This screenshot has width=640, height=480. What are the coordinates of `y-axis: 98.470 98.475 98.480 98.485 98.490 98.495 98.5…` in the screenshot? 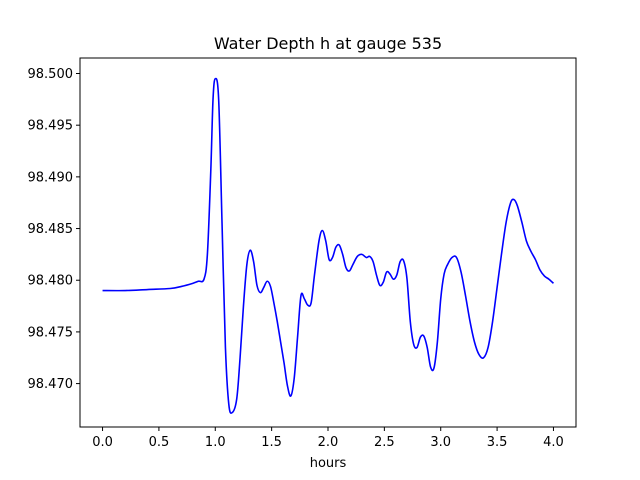 It's located at (54, 229).